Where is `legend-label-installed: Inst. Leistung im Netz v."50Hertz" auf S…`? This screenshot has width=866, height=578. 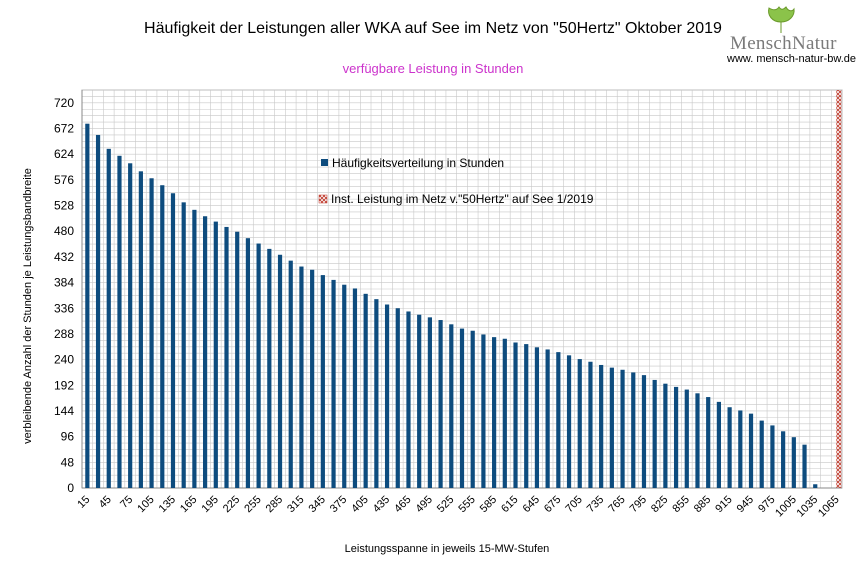 legend-label-installed: Inst. Leistung im Netz v."50Hertz" auf S… is located at coordinates (462, 199).